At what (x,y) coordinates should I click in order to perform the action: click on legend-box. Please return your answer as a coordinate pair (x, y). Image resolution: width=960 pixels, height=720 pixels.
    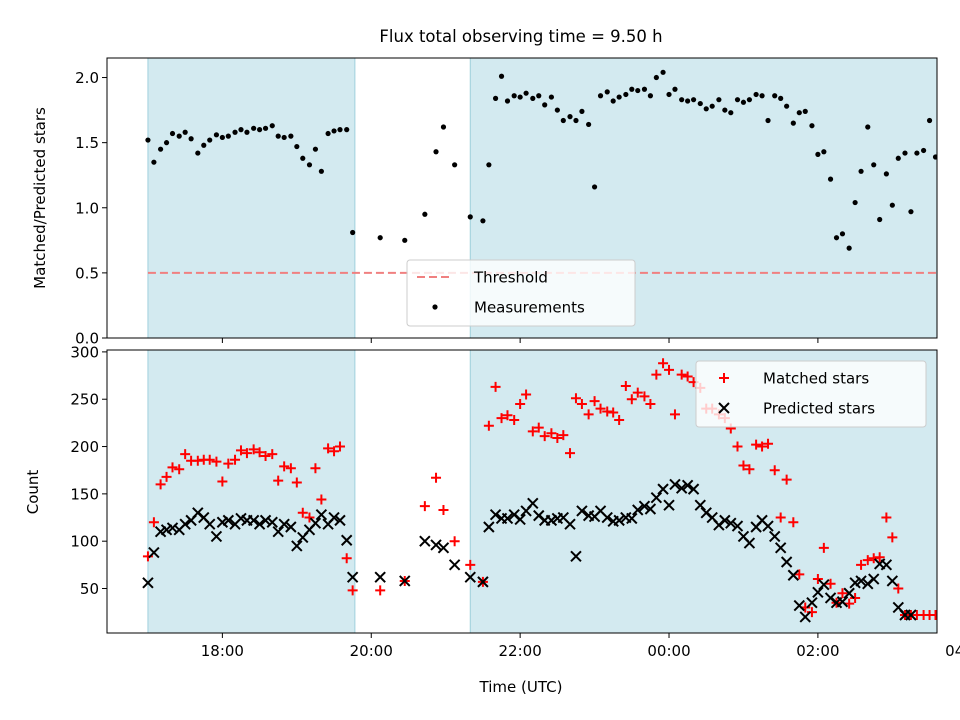
    Looking at the image, I should click on (521, 293).